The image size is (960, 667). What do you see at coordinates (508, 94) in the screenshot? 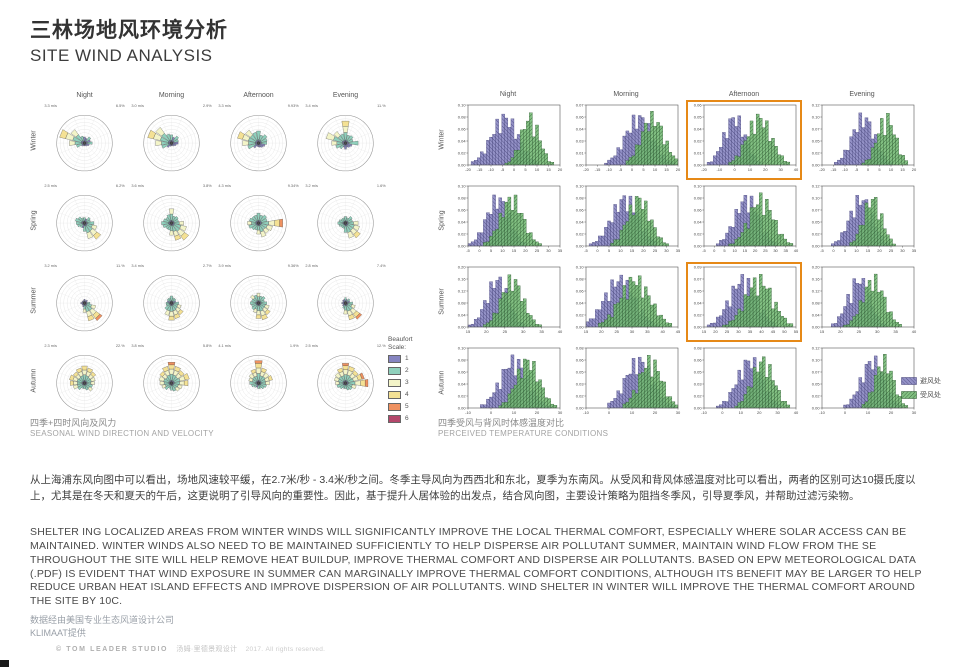
I see `column-header-night: Night` at bounding box center [508, 94].